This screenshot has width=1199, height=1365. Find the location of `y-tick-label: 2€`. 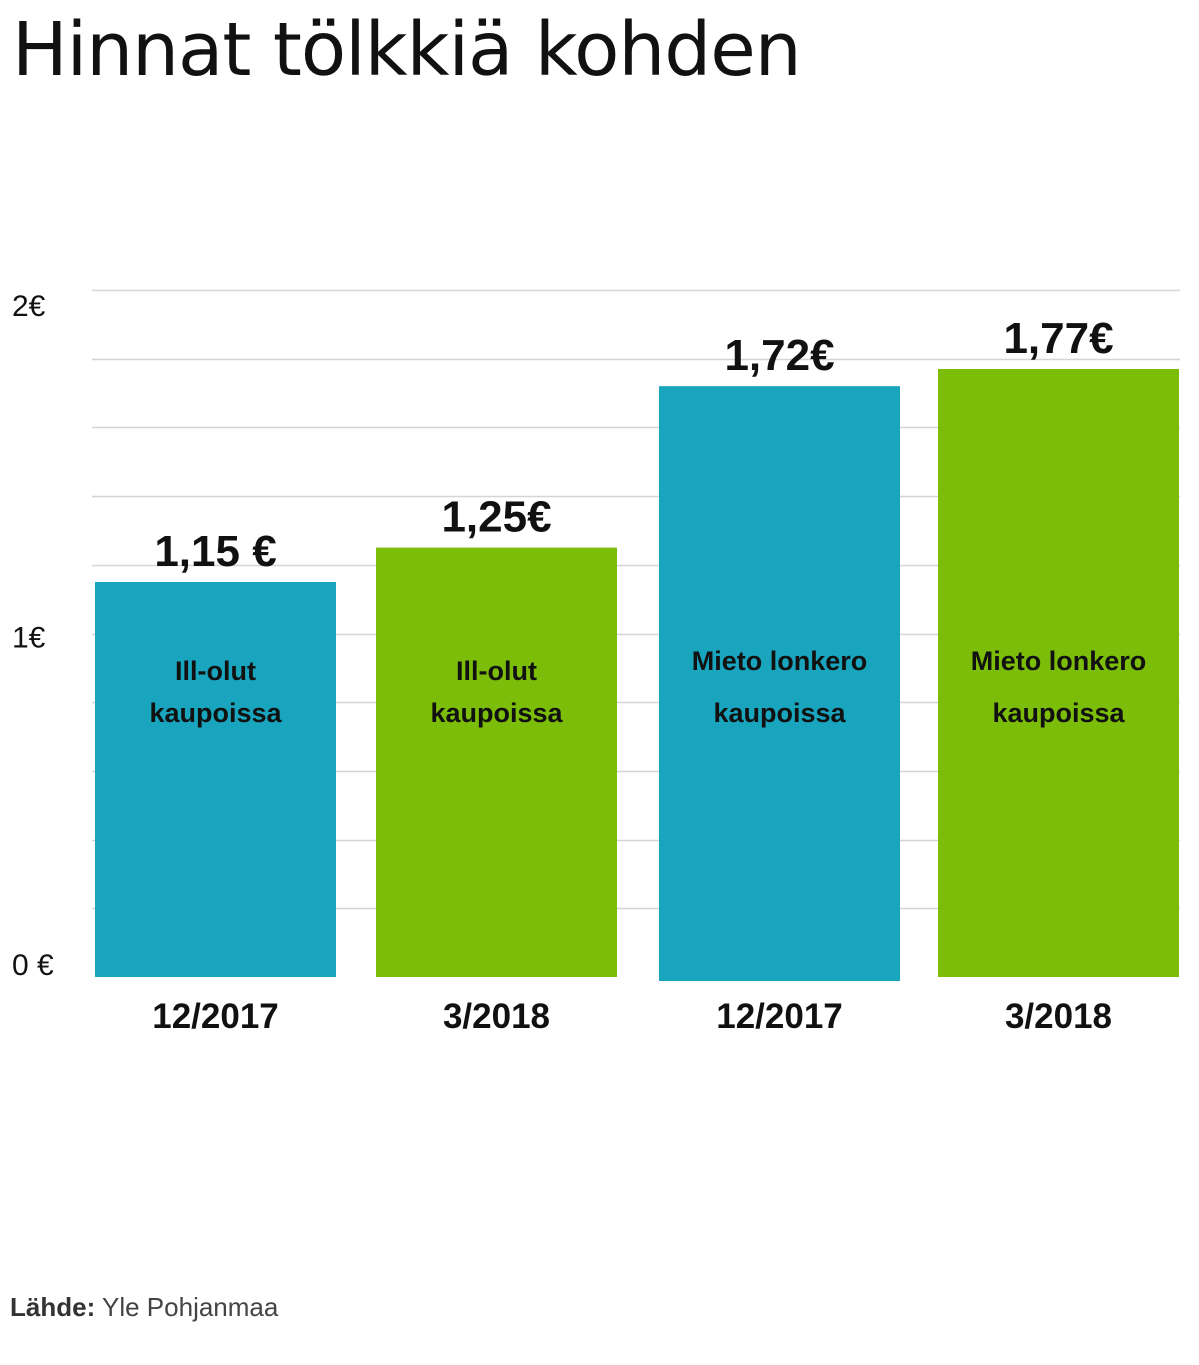

y-tick-label: 2€ is located at coordinates (29, 306).